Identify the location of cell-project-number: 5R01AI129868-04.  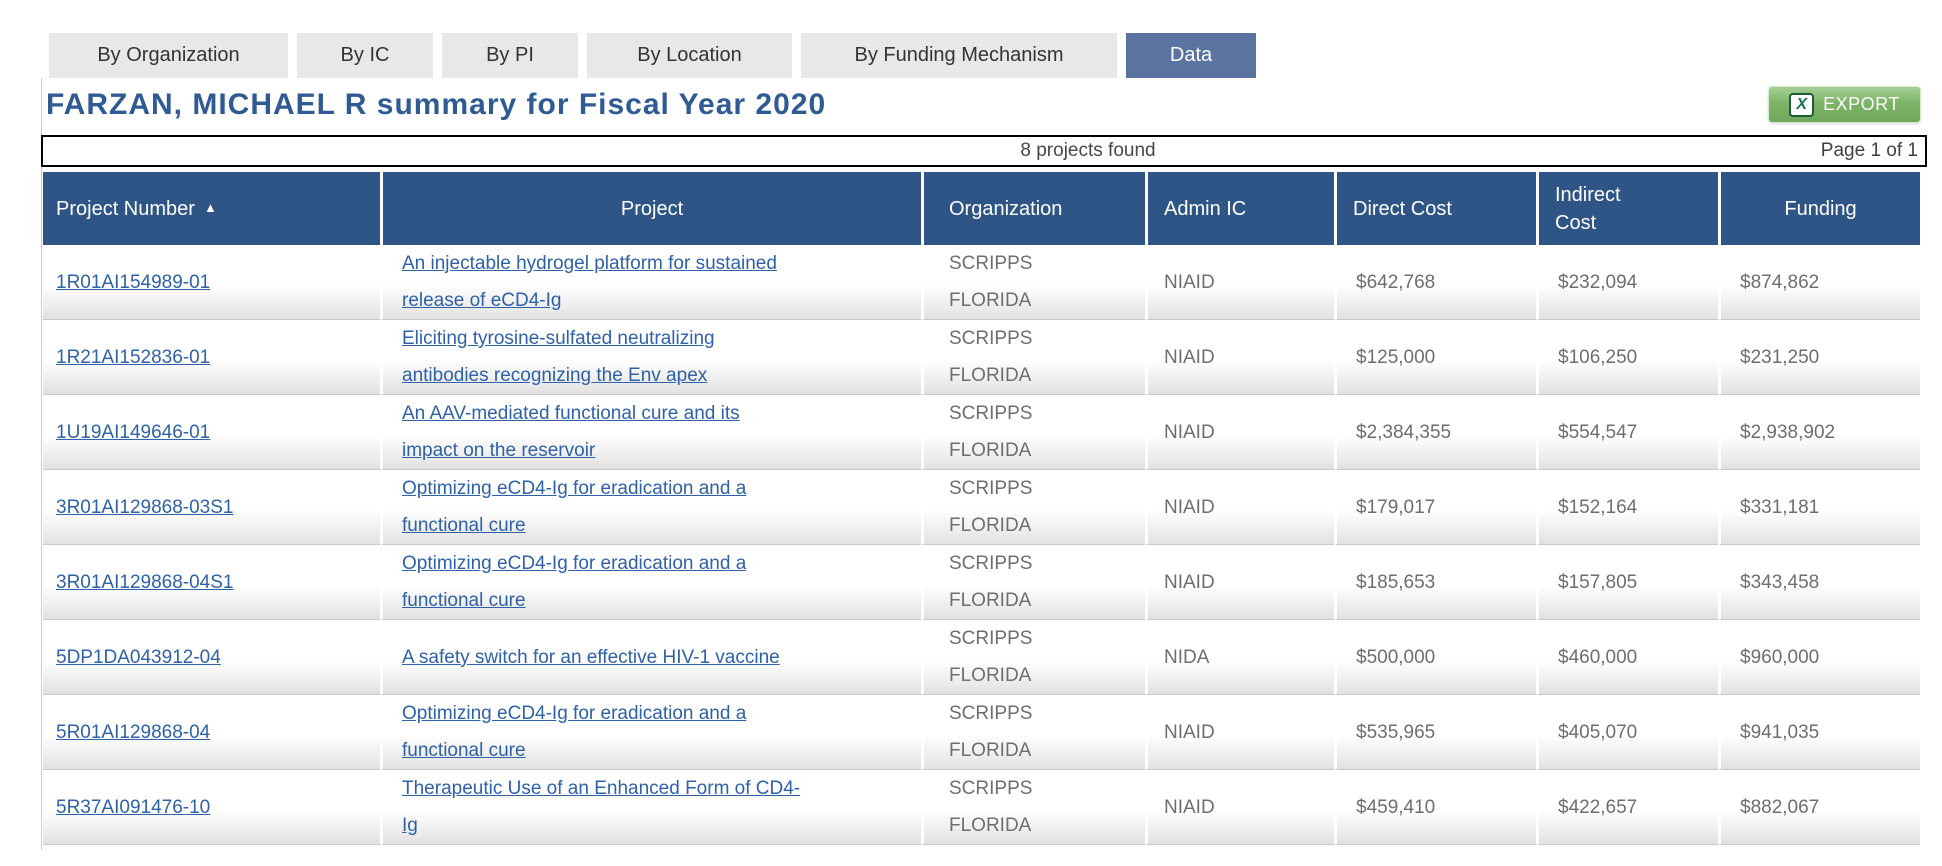
(211, 732).